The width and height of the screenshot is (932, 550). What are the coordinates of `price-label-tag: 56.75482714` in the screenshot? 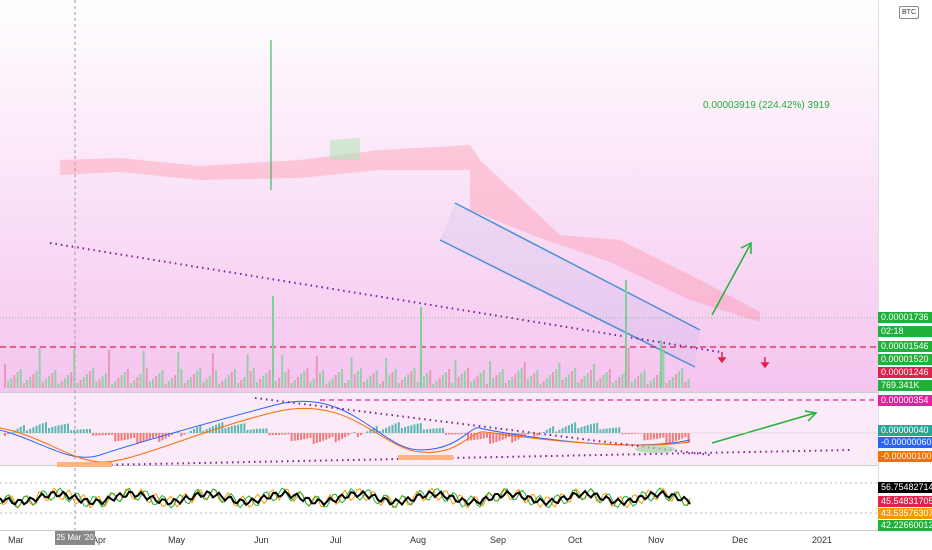 It's located at (905, 487).